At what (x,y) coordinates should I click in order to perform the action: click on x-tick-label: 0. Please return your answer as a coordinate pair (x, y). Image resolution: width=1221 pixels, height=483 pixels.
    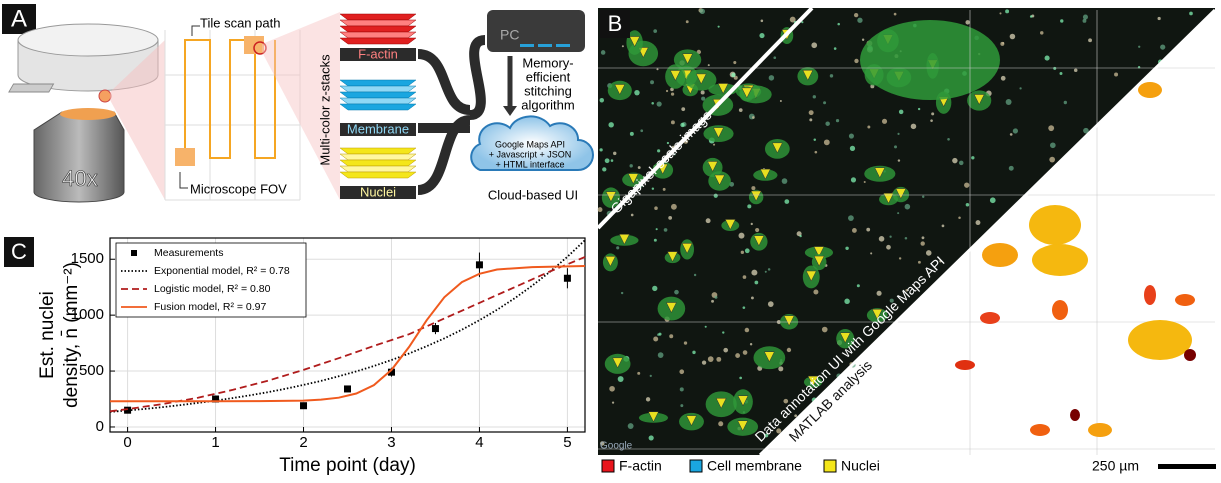
    Looking at the image, I should click on (127, 442).